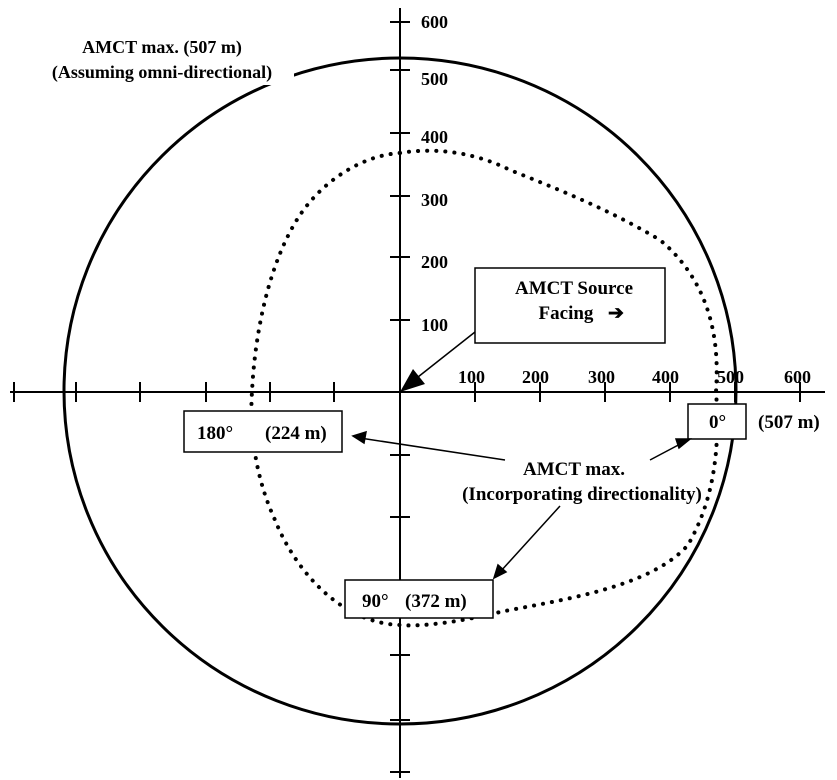 This screenshot has height=780, width=837. Describe the element at coordinates (359, 437) in the screenshot. I see `arrow-to-180deg-head` at that location.